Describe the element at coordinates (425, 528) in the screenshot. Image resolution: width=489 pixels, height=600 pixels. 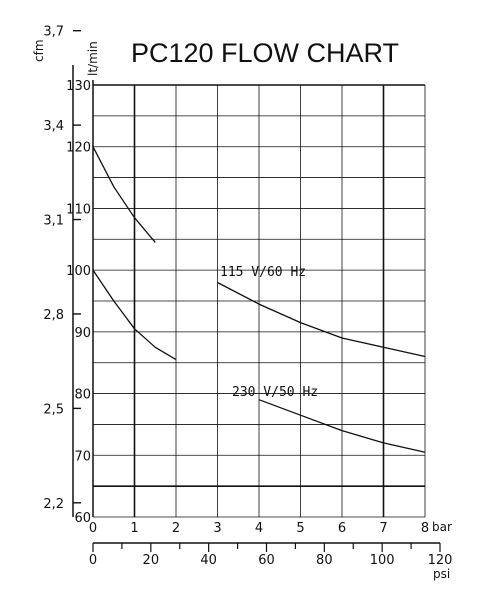
I see `bar-tick-label: 8` at that location.